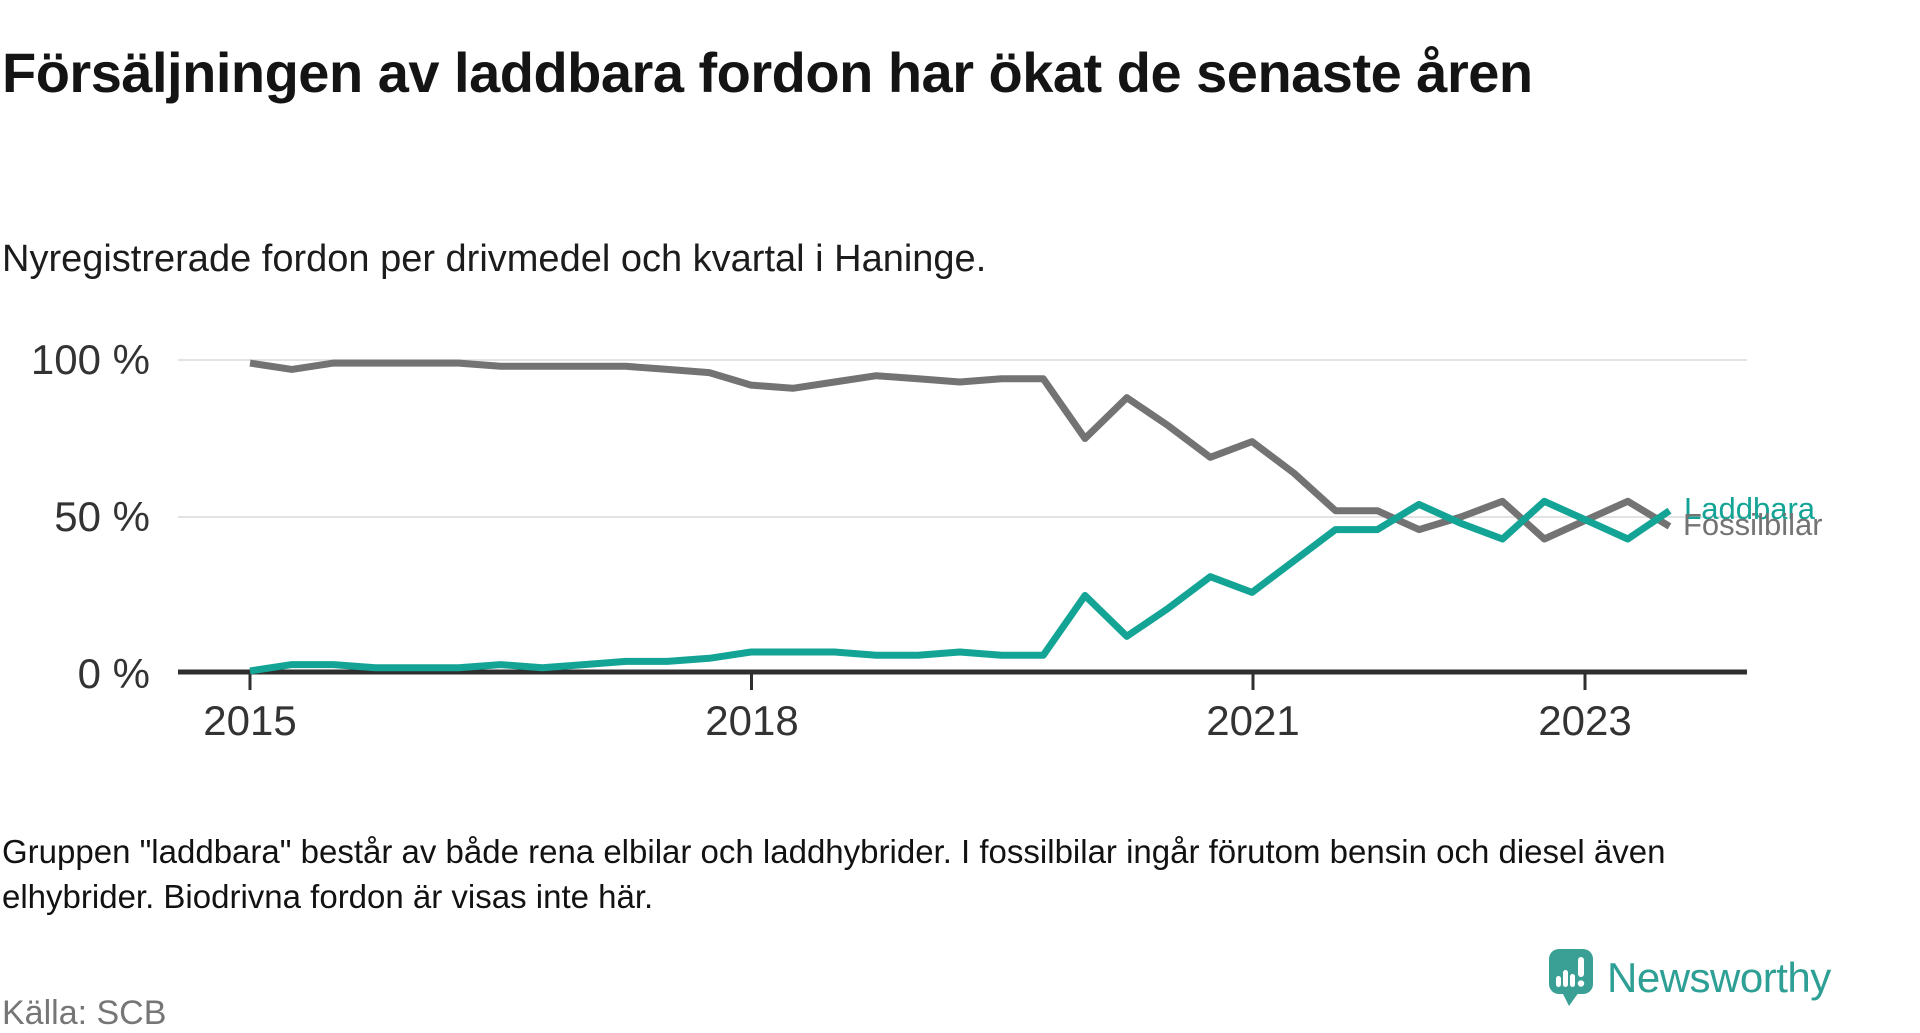 The image size is (1920, 1033). Describe the element at coordinates (90, 359) in the screenshot. I see `y-axis-label-100: 100 %` at that location.